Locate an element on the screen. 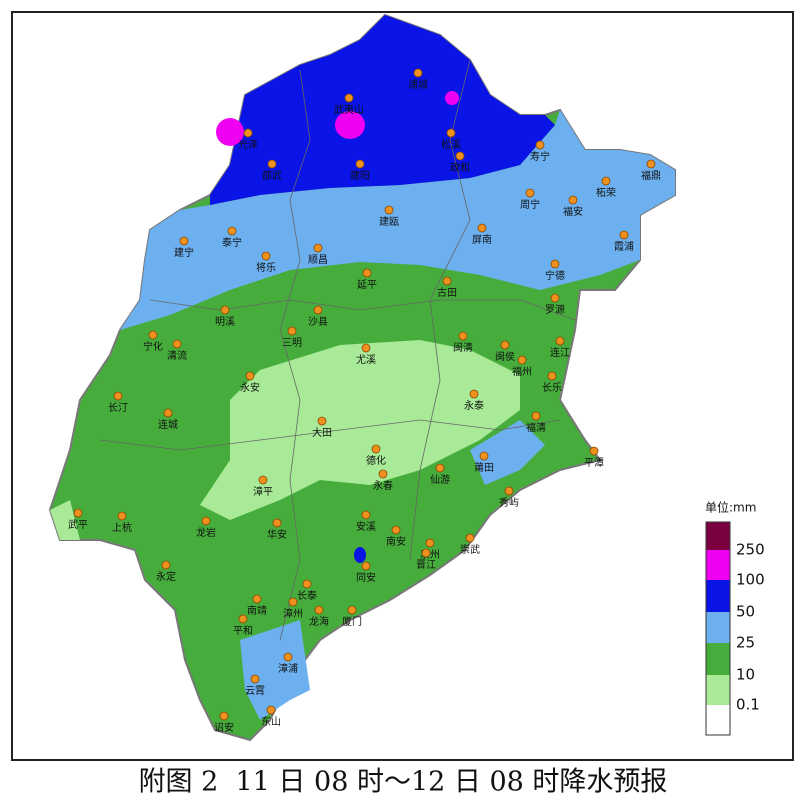  legend-label: 100 is located at coordinates (750, 580).